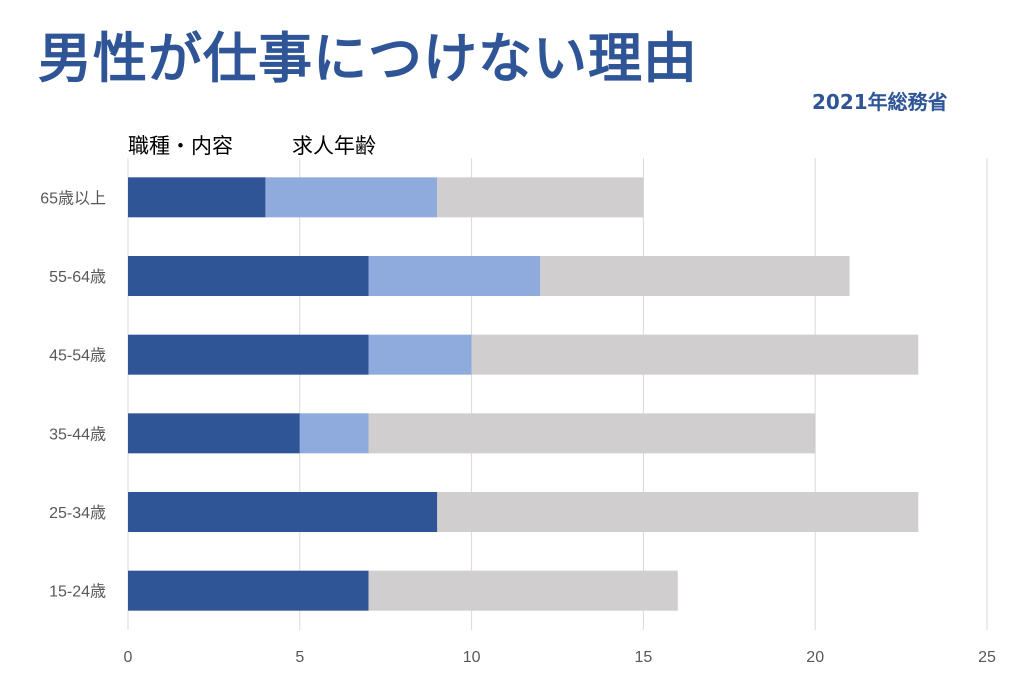 The image size is (1024, 686). What do you see at coordinates (128, 657) in the screenshot?
I see `x-tick-label-0: 0` at bounding box center [128, 657].